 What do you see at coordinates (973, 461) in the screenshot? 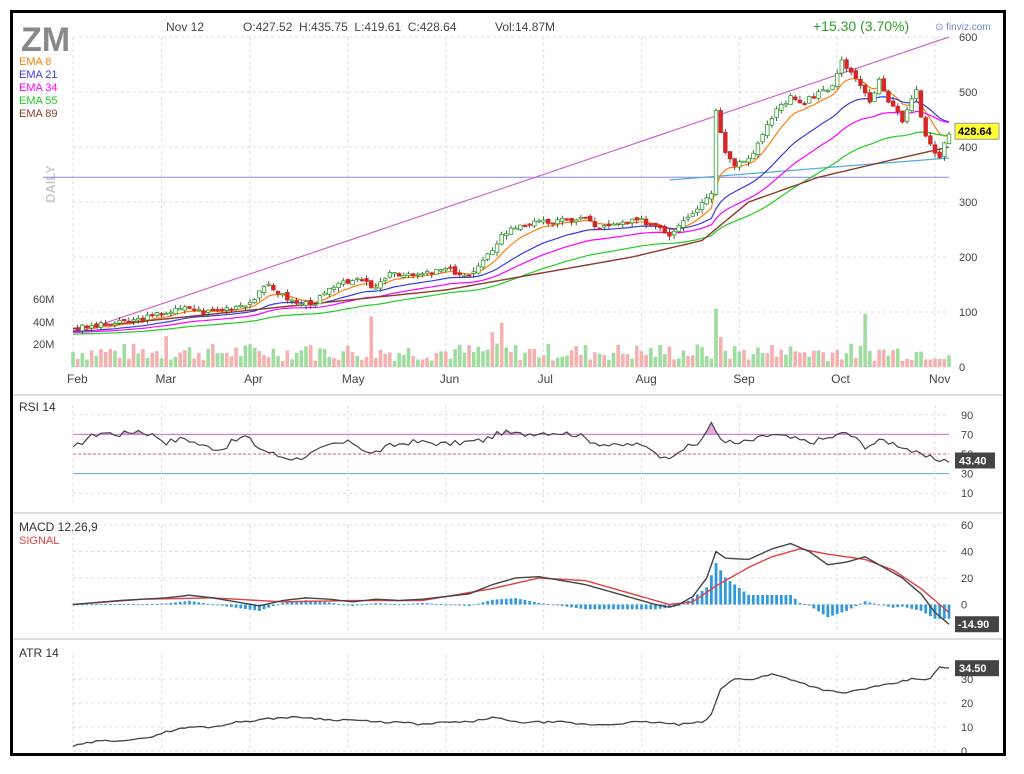
I see `rsi-value: 43.40` at bounding box center [973, 461].